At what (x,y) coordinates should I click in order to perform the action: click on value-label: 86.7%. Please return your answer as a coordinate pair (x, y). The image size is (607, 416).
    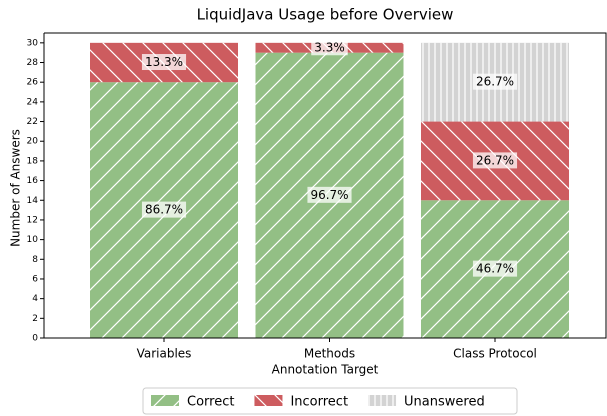
    Looking at the image, I should click on (164, 209).